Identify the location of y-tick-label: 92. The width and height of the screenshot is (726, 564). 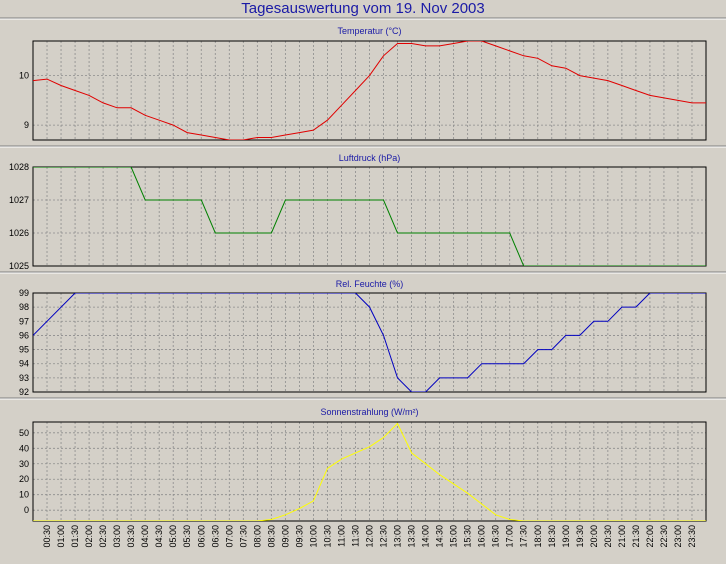
(24, 392).